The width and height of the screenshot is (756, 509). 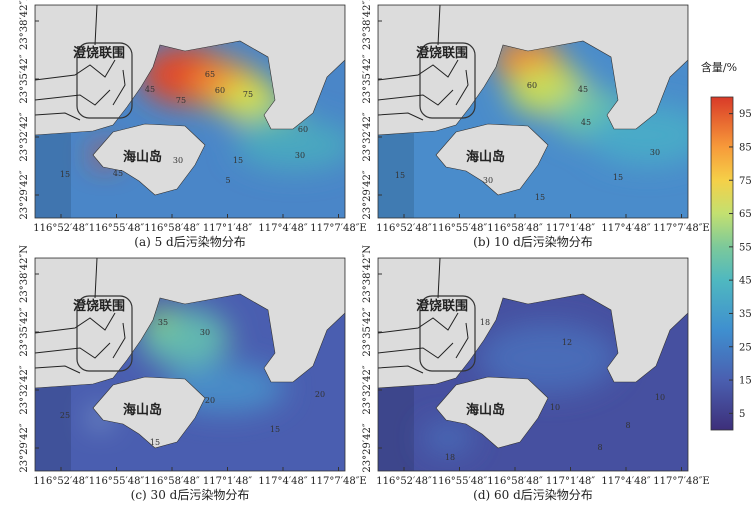 What do you see at coordinates (548, 358) in the screenshot?
I see `concentration-blob` at bounding box center [548, 358].